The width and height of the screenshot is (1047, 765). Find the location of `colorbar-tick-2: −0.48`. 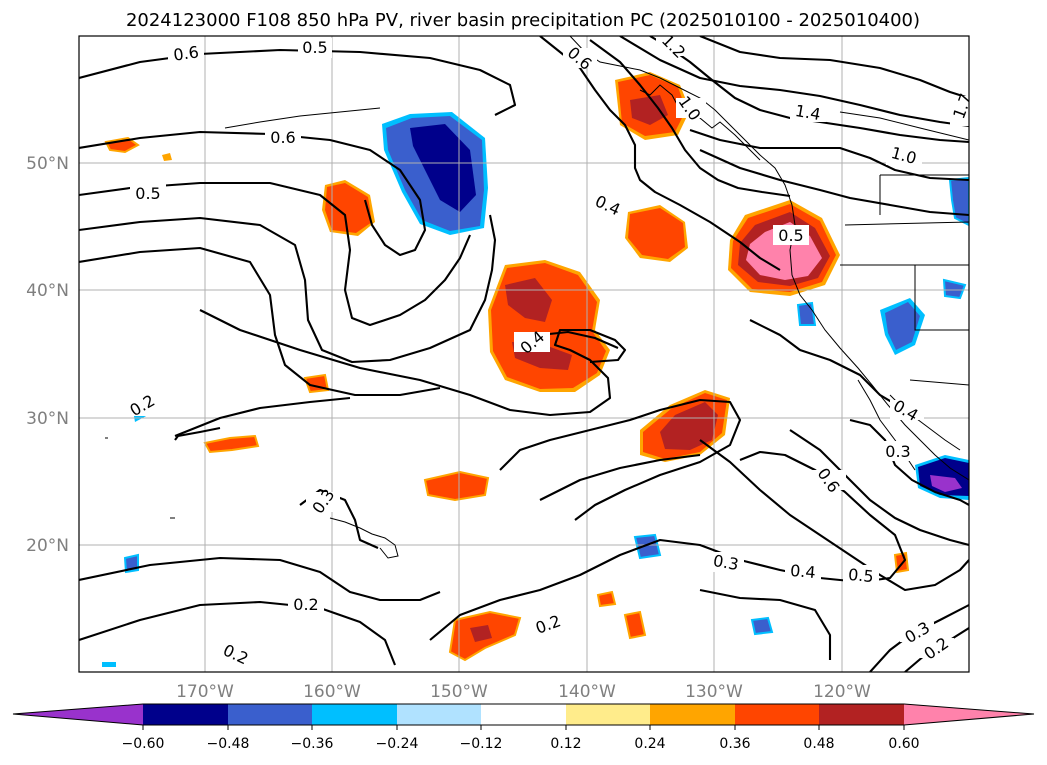

colorbar-tick-2: −0.48 is located at coordinates (228, 744).